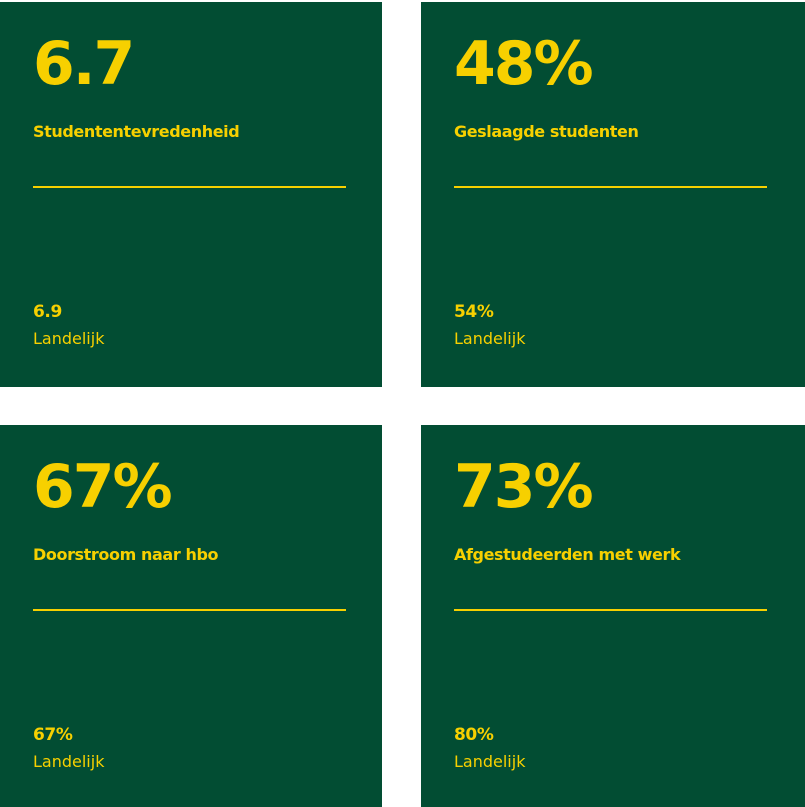 The height and width of the screenshot is (807, 805). I want to click on national-value: 67%, so click(53, 735).